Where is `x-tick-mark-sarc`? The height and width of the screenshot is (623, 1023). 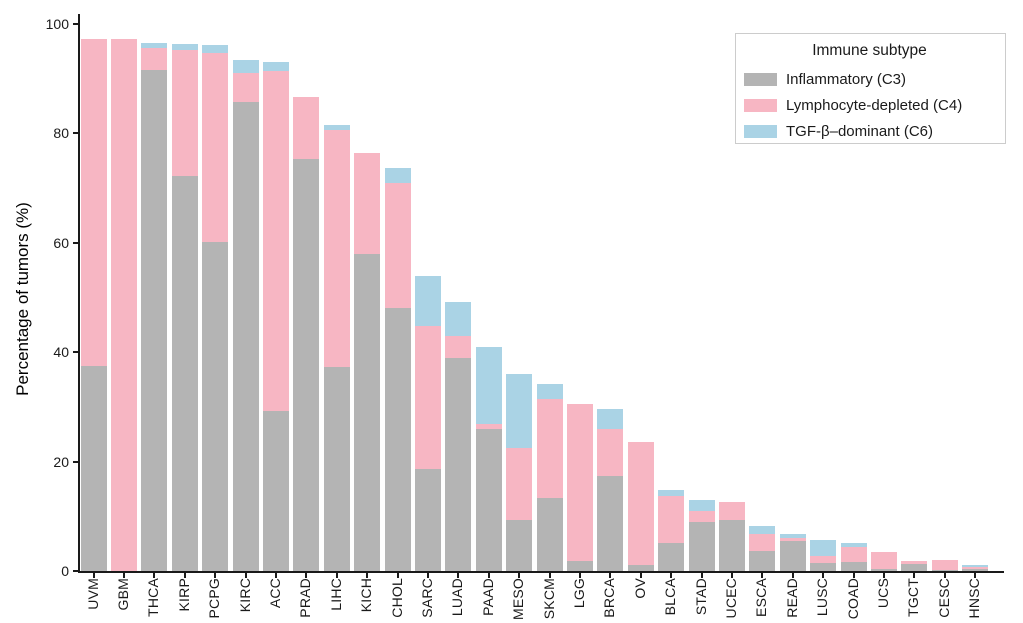 x-tick-mark-sarc is located at coordinates (427, 575).